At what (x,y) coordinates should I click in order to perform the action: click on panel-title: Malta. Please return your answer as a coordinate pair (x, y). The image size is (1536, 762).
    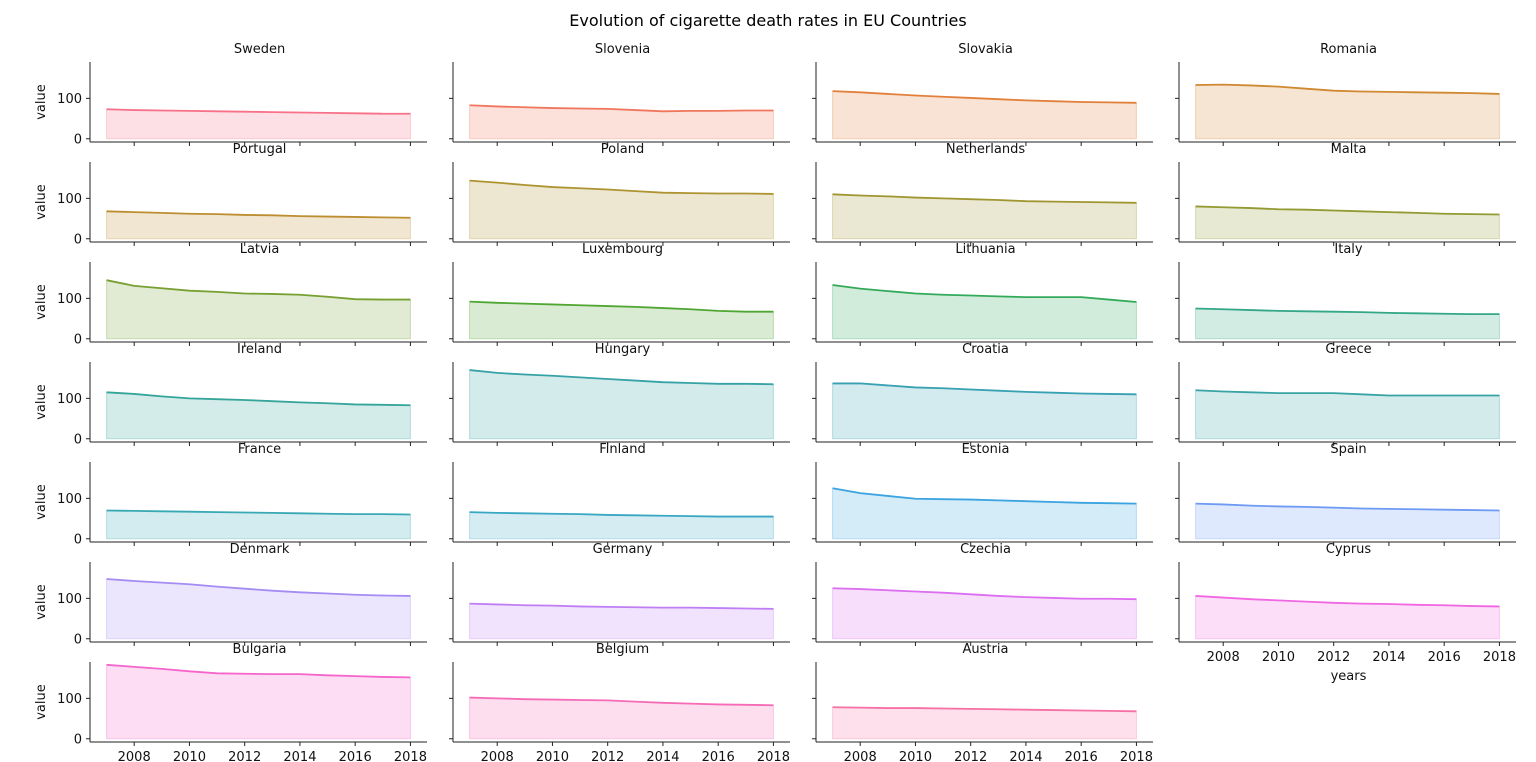
    Looking at the image, I should click on (1349, 149).